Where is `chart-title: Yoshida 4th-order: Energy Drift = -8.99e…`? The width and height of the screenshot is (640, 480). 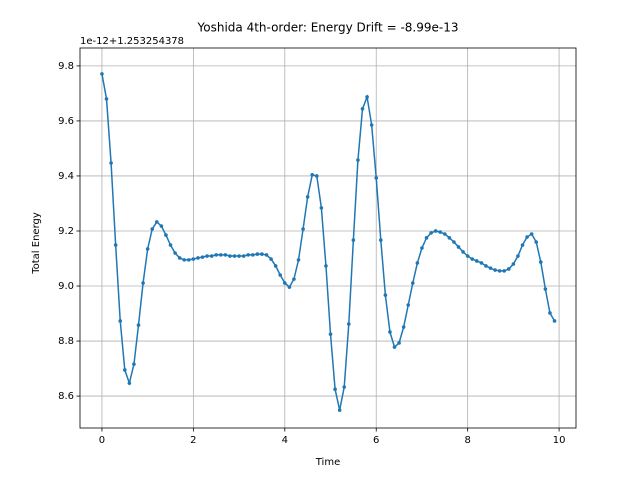
chart-title: Yoshida 4th-order: Energy Drift = -8.99e… is located at coordinates (328, 28).